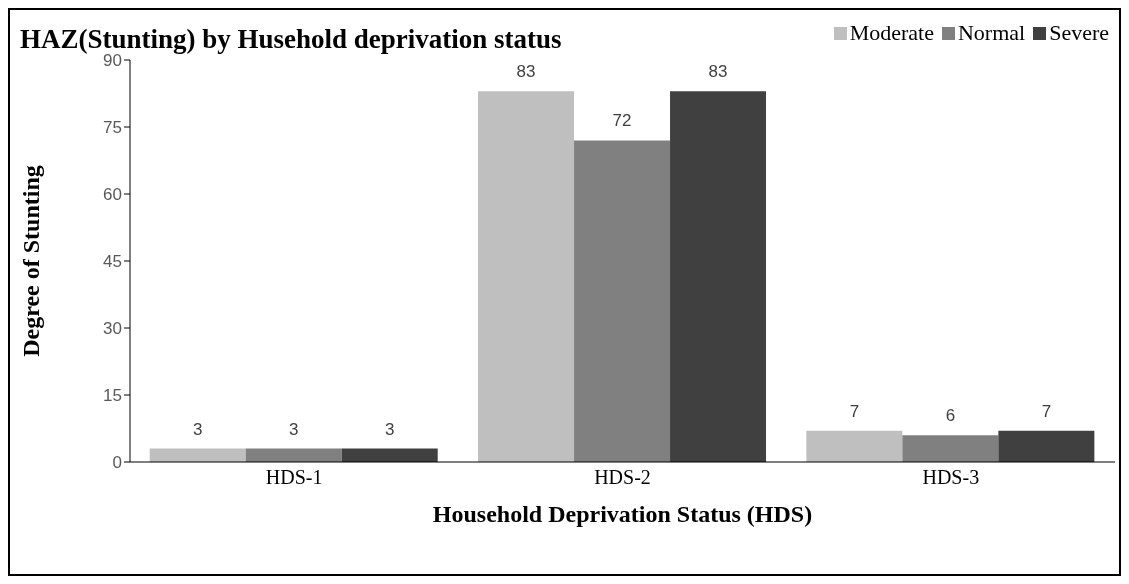  What do you see at coordinates (117, 463) in the screenshot?
I see `y-tick-label: 0` at bounding box center [117, 463].